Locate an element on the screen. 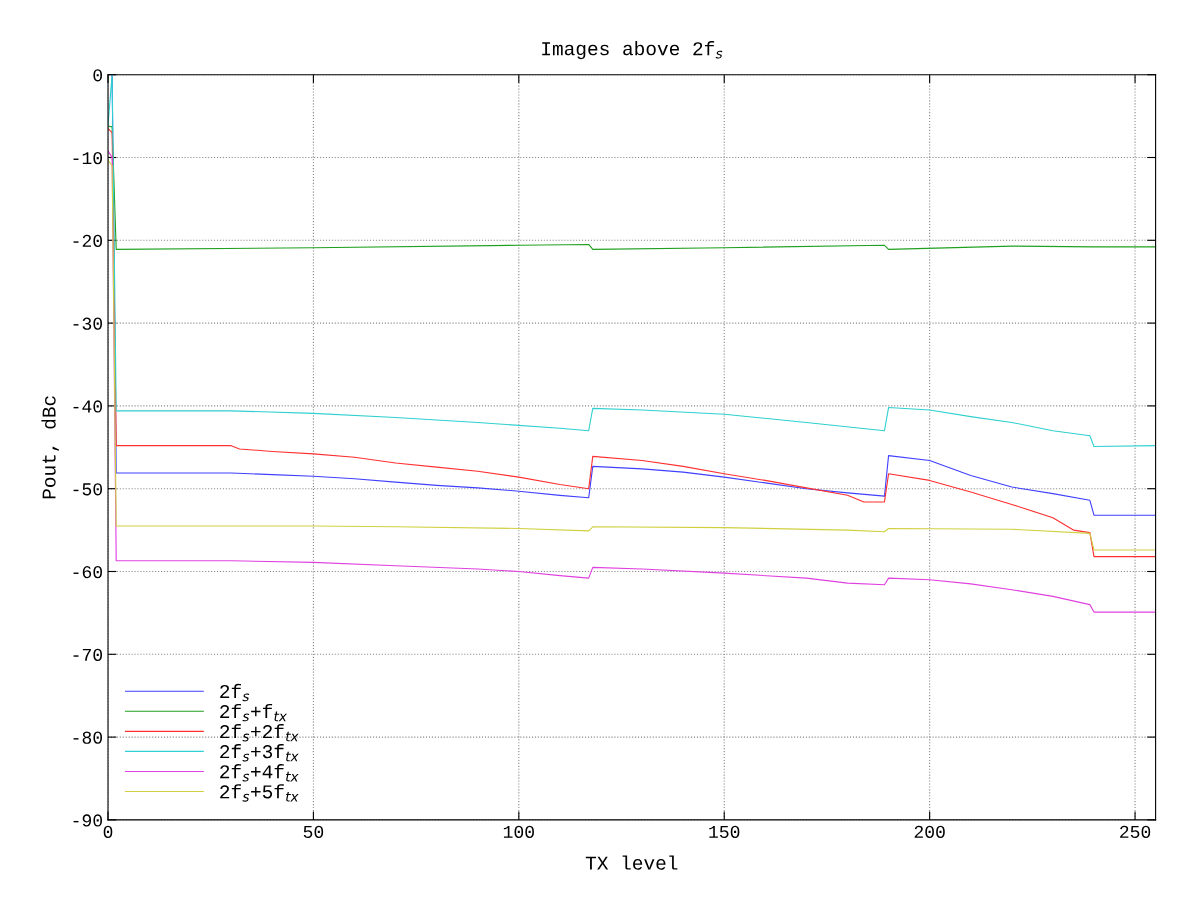 The image size is (1200, 900). x-axis-title: TX level is located at coordinates (631, 862).